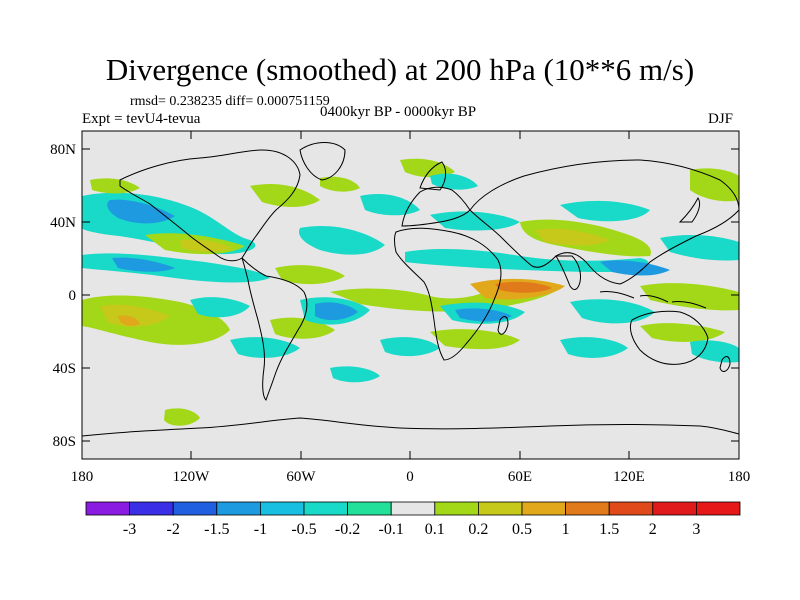 Image resolution: width=800 pixels, height=600 pixels. I want to click on experiment-label: Expt = tevU4-tevua, so click(141, 119).